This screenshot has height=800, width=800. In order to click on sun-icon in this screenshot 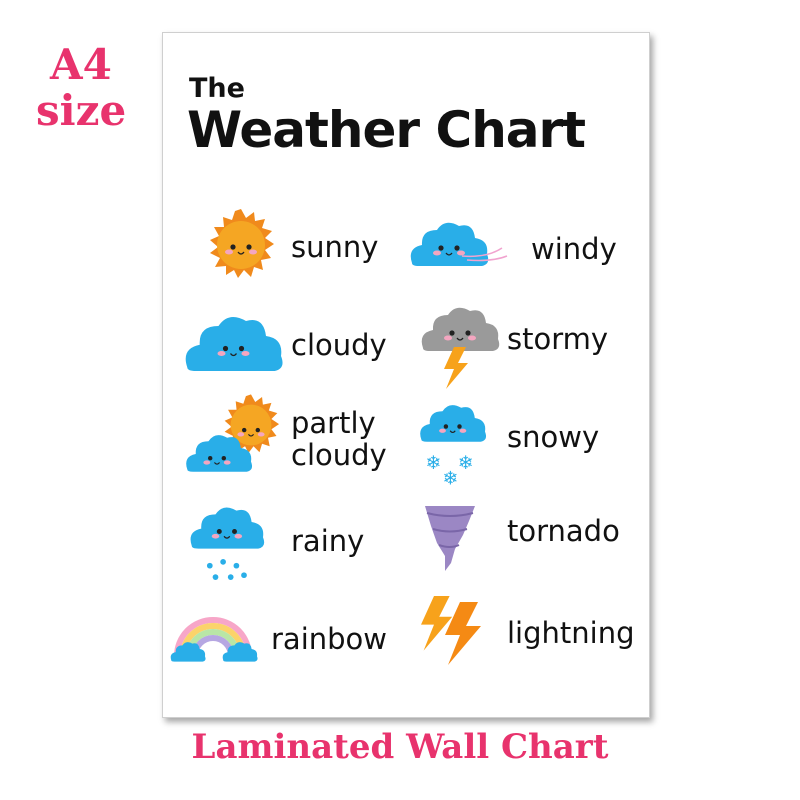, I will do `click(242, 243)`.